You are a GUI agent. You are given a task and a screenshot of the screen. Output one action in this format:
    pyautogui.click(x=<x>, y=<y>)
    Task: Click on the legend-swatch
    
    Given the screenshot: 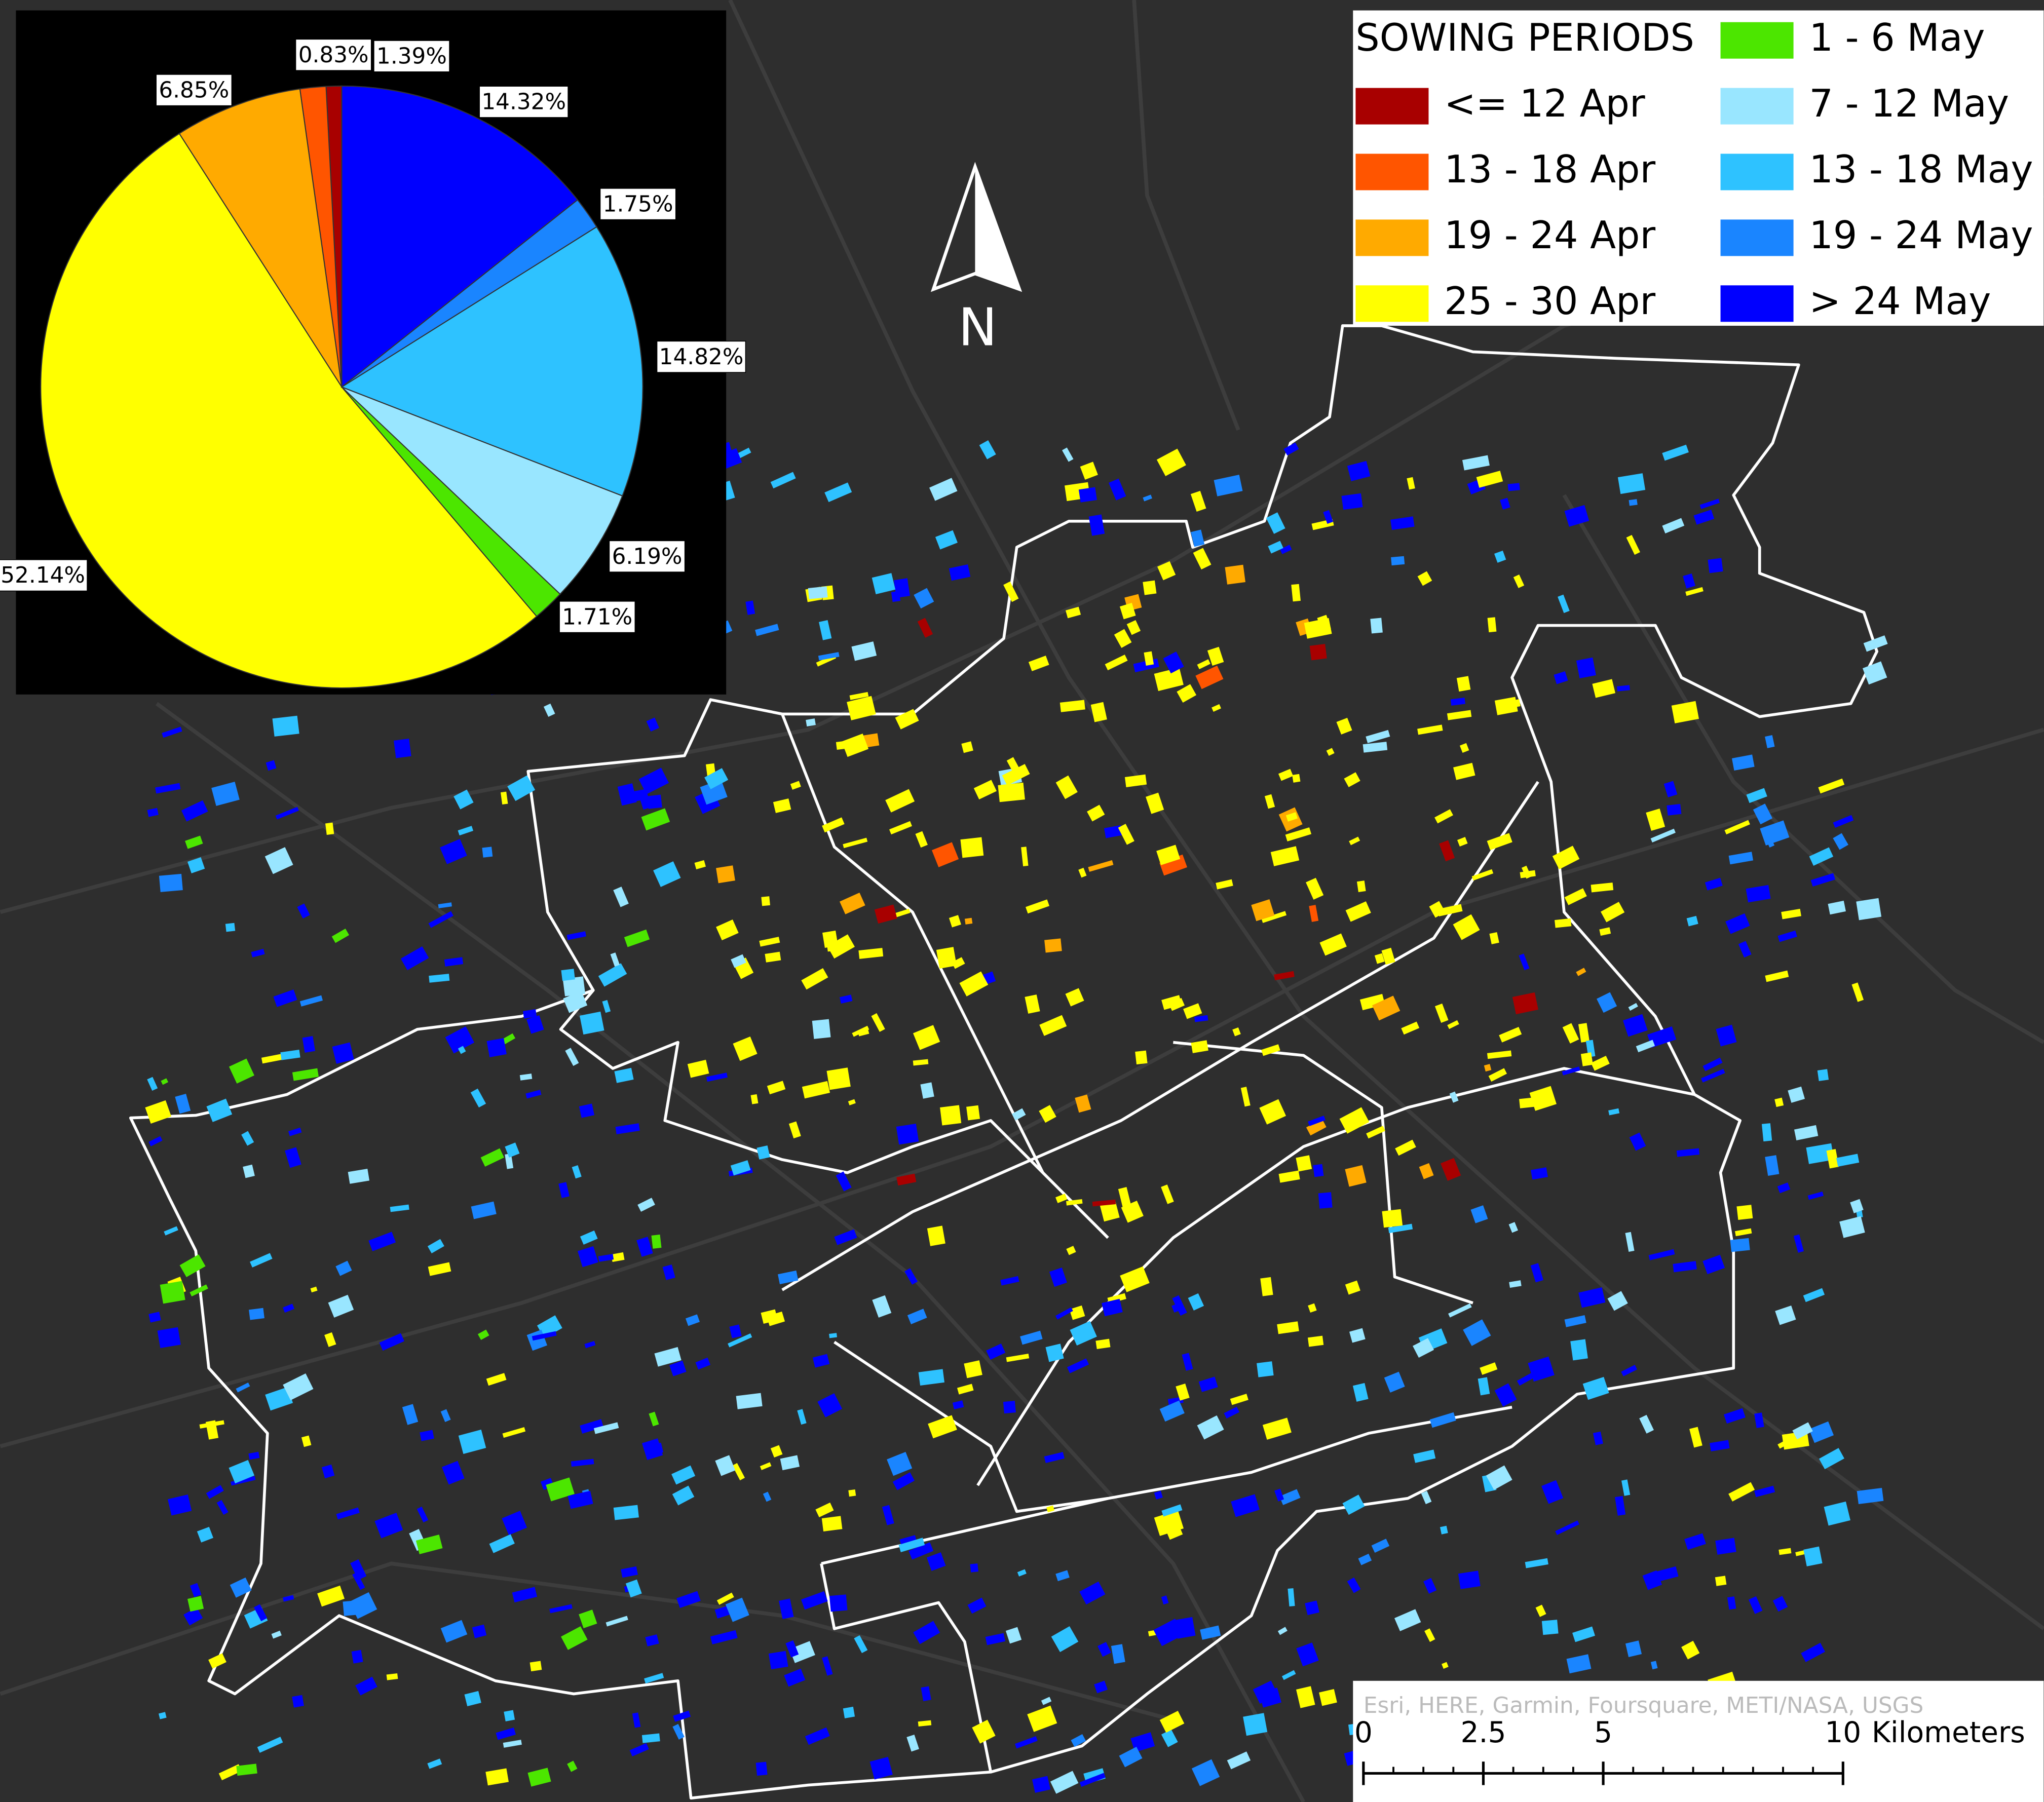 What is the action you would take?
    pyautogui.click(x=1392, y=237)
    